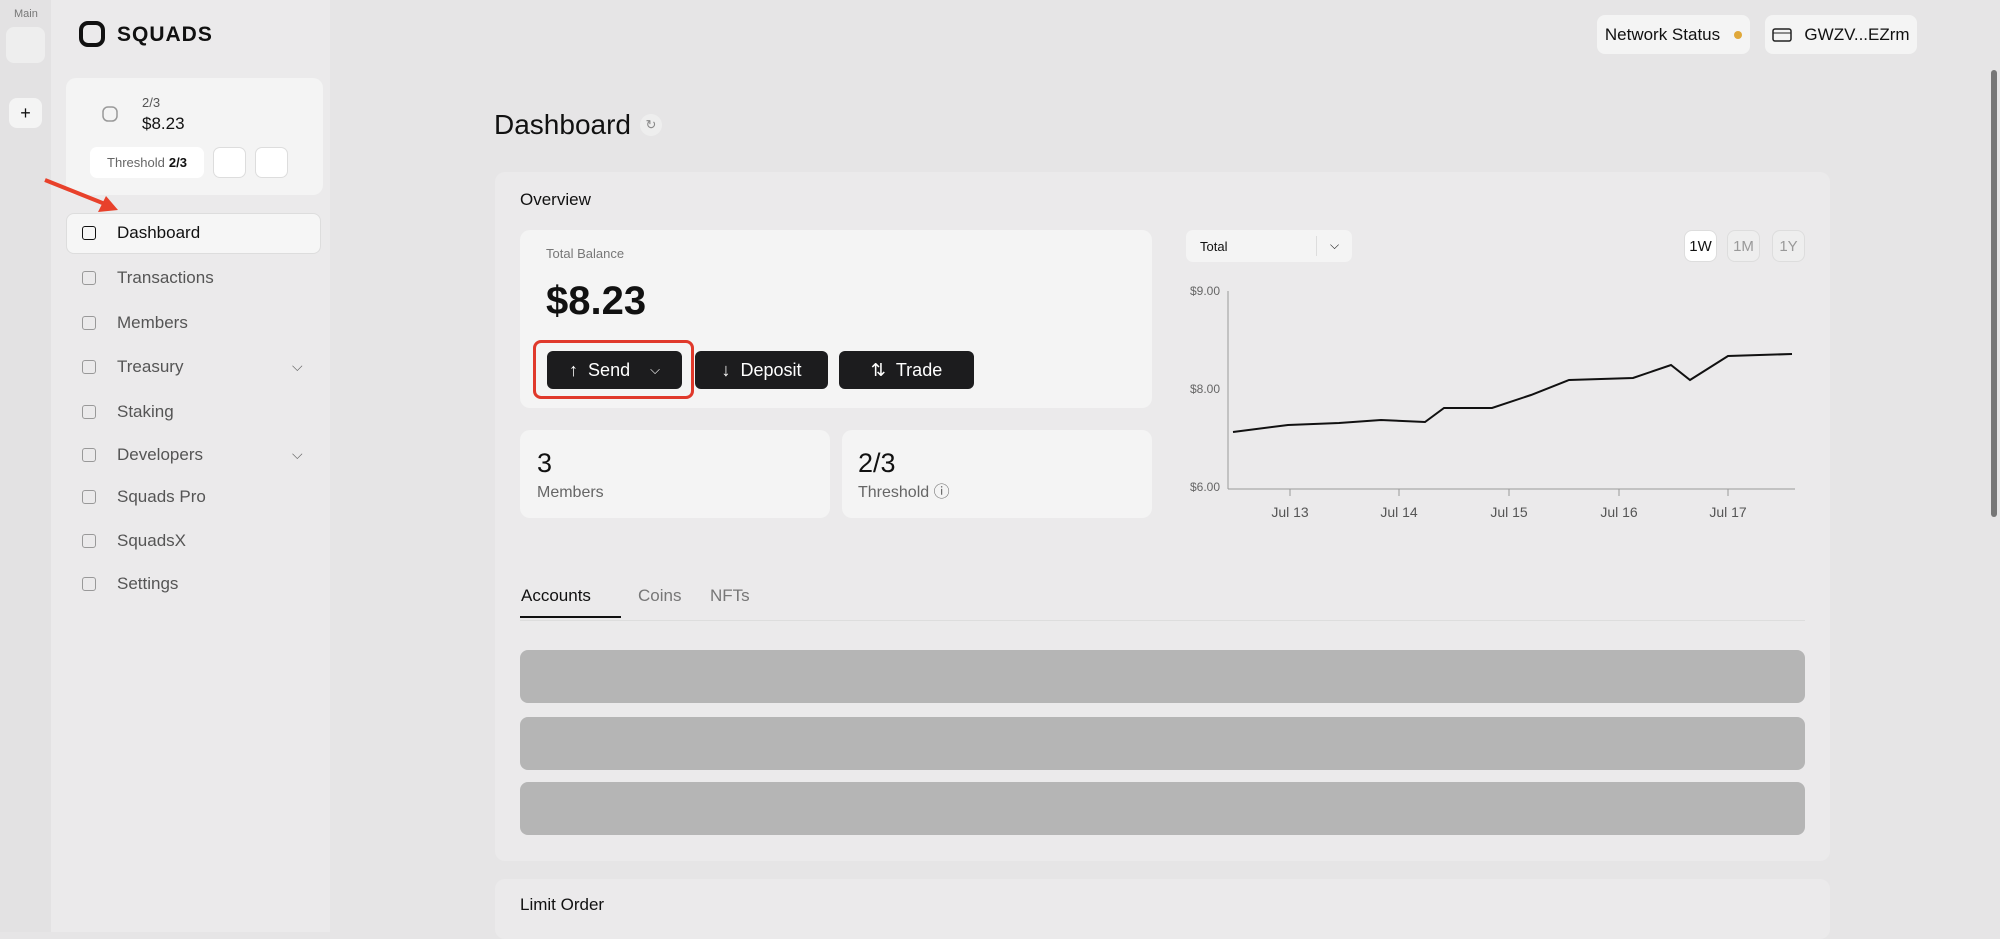  What do you see at coordinates (771, 369) in the screenshot?
I see `deposit-label: Deposit` at bounding box center [771, 369].